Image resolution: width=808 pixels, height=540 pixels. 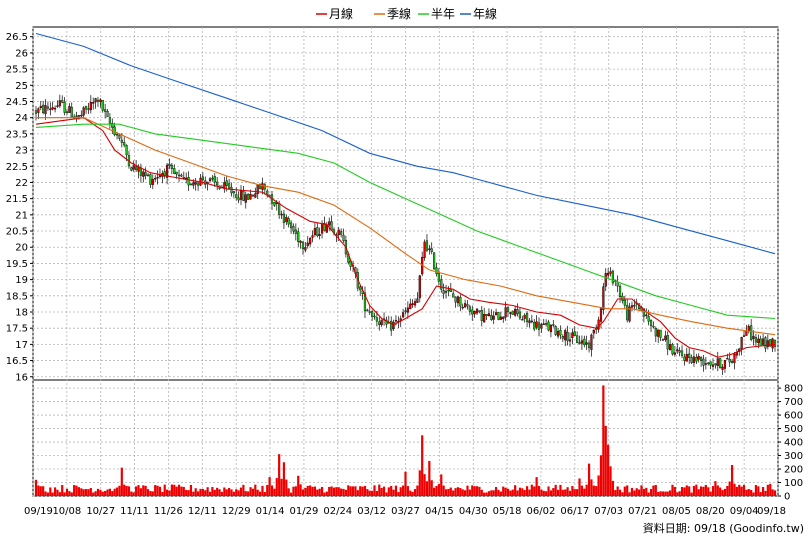 I want to click on legend: 月線 季線 半年 年線, so click(x=406, y=13).